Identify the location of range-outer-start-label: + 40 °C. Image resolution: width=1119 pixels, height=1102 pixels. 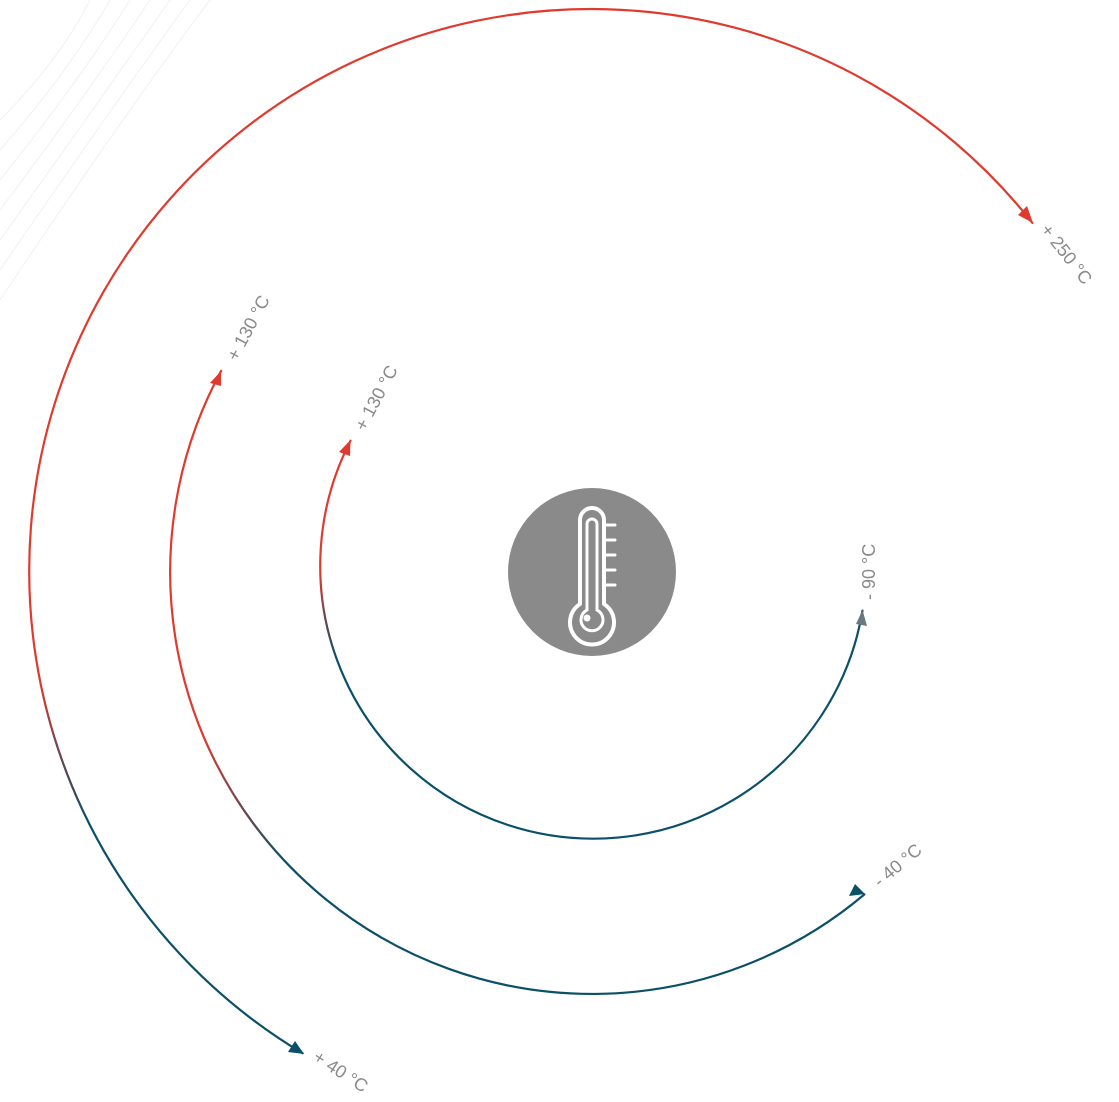
(341, 1072).